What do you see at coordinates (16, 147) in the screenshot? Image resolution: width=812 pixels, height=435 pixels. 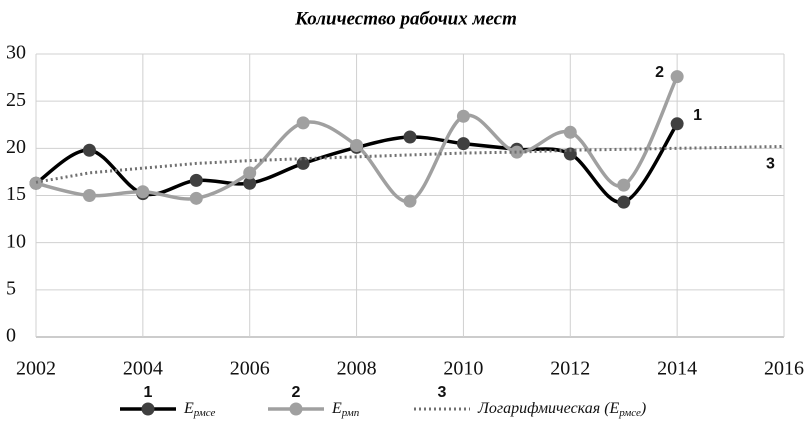 I see `y-tick-label: 20` at bounding box center [16, 147].